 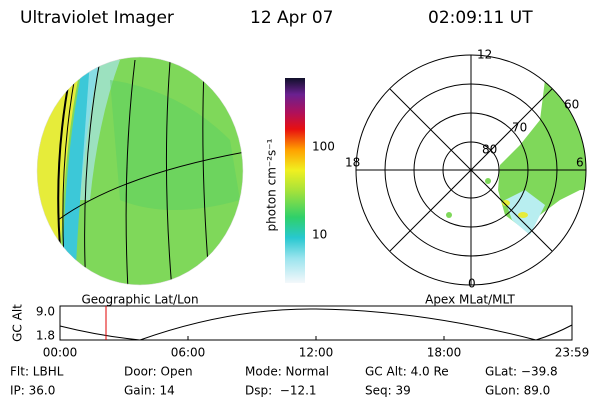 What do you see at coordinates (316, 353) in the screenshot?
I see `x-tick-label: 12:00` at bounding box center [316, 353].